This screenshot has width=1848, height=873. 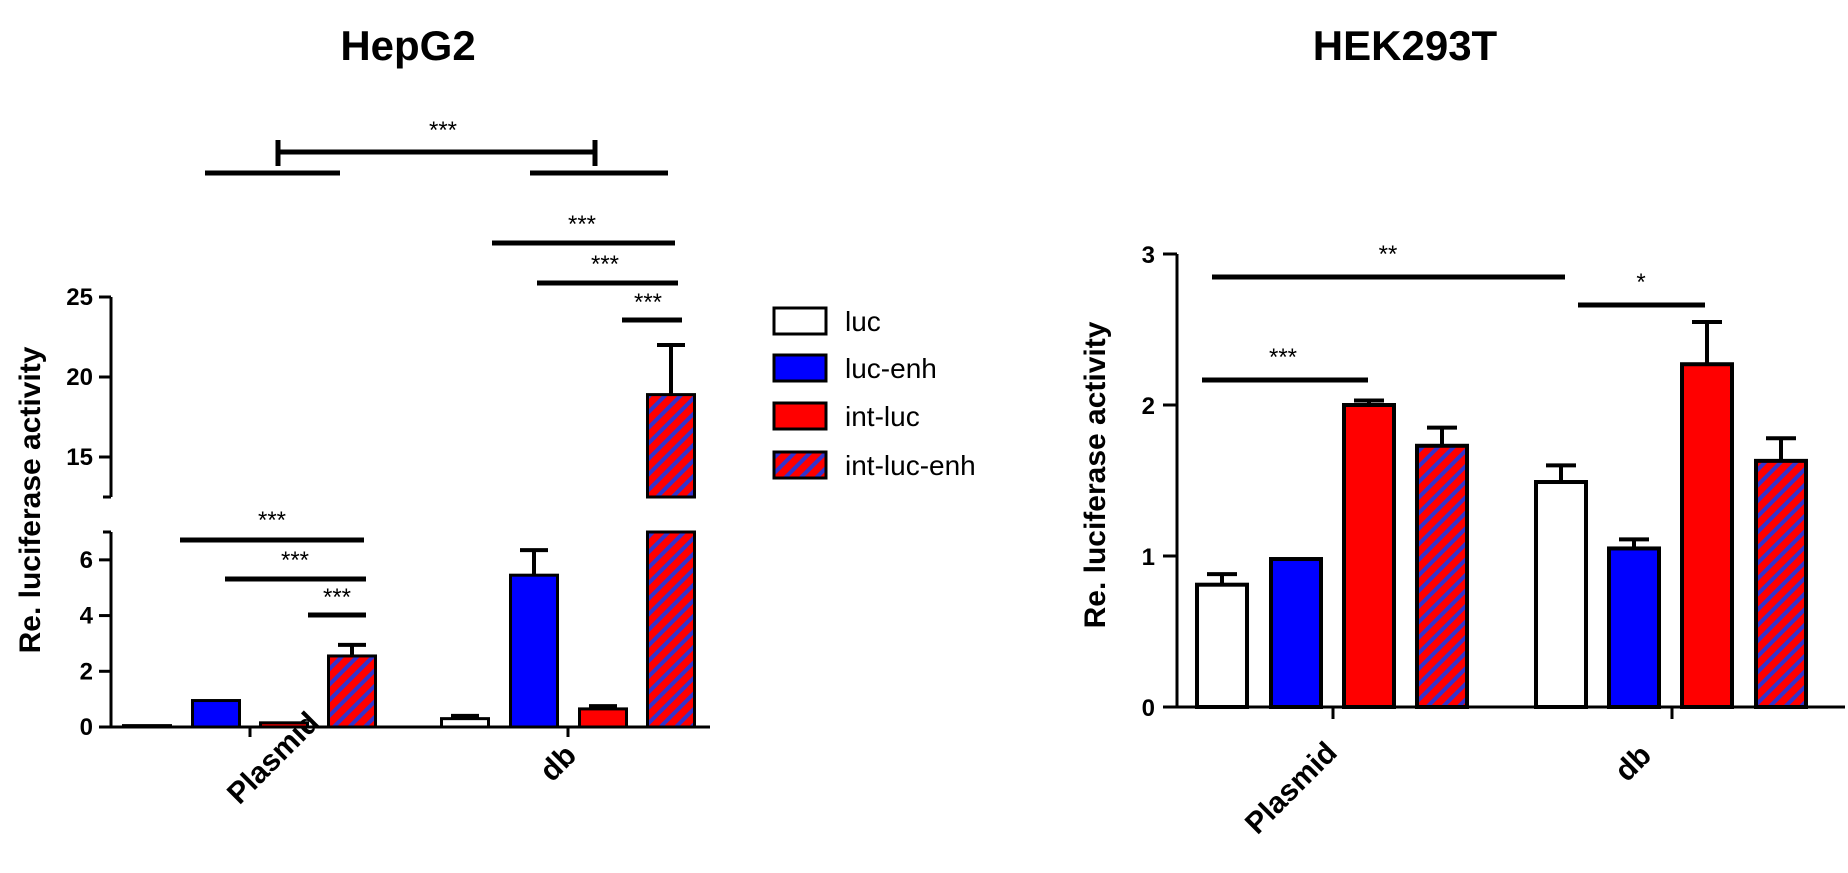 I want to click on y-tick-label: 15, so click(x=79, y=457).